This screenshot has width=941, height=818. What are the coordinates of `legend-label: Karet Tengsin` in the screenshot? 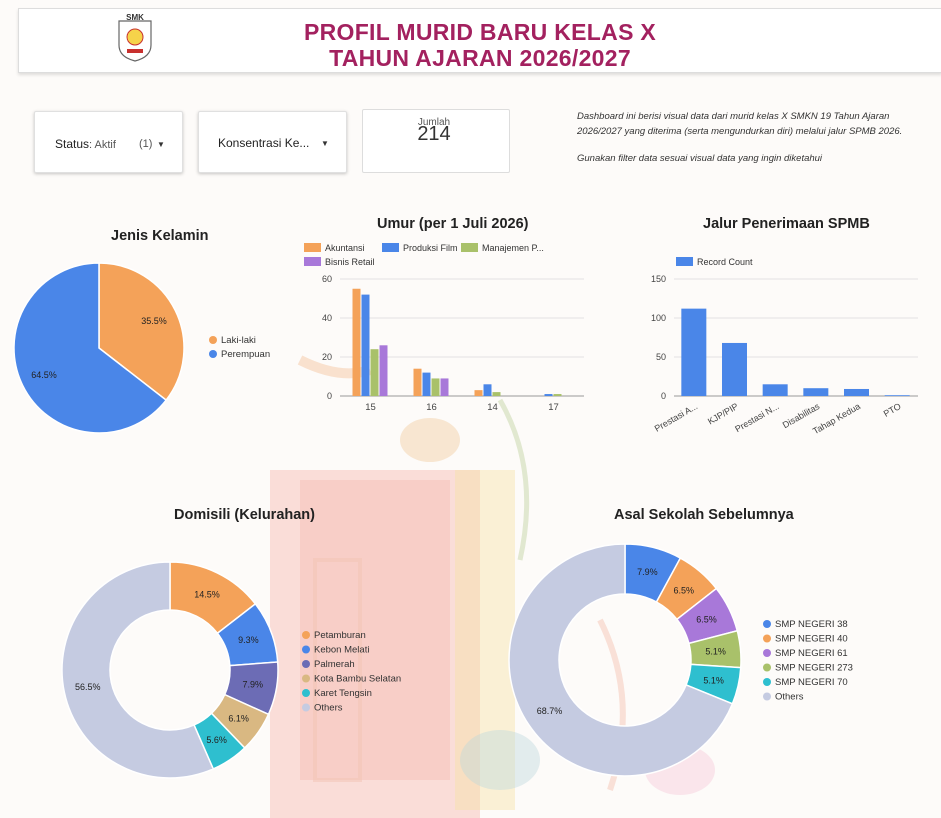 It's located at (343, 693).